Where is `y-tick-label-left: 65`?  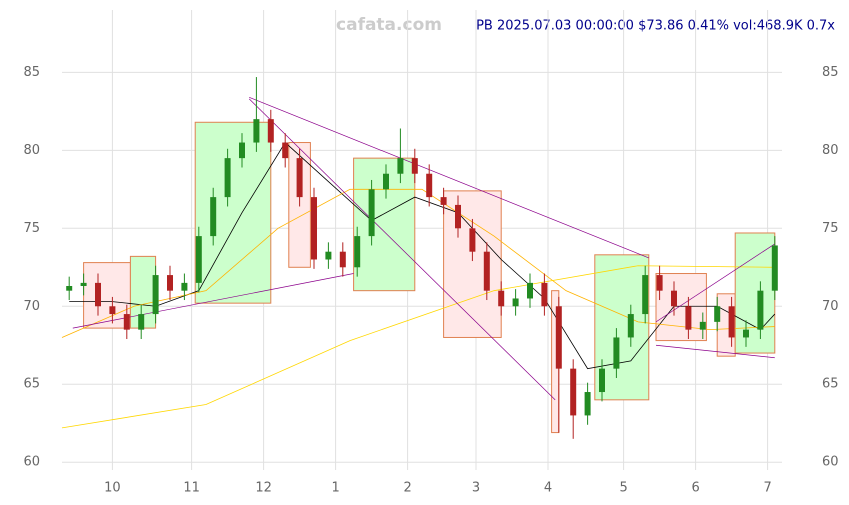
y-tick-label-left: 65 is located at coordinates (31, 384).